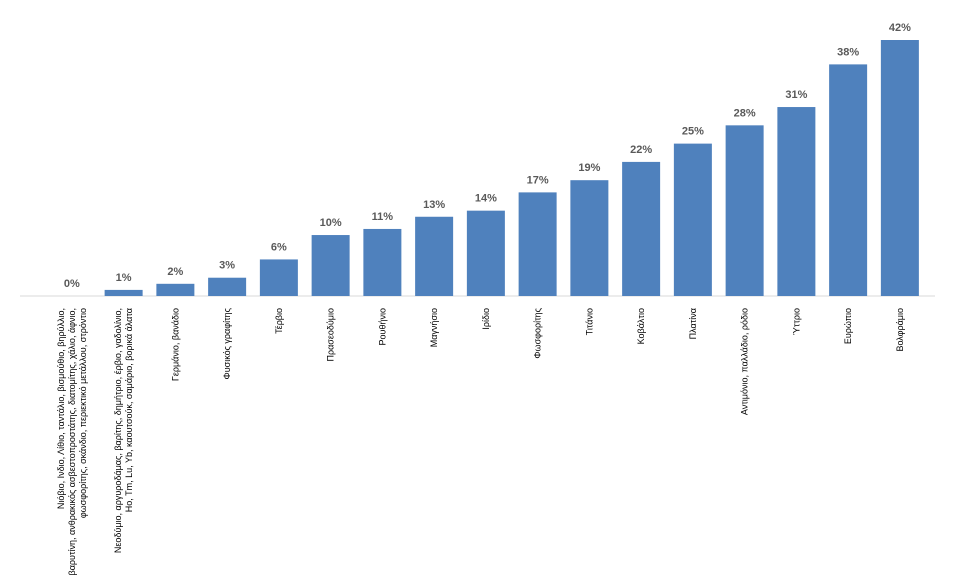 This screenshot has width=960, height=587. I want to click on x-tick-label: Κοβάλτιο, so click(641, 326).